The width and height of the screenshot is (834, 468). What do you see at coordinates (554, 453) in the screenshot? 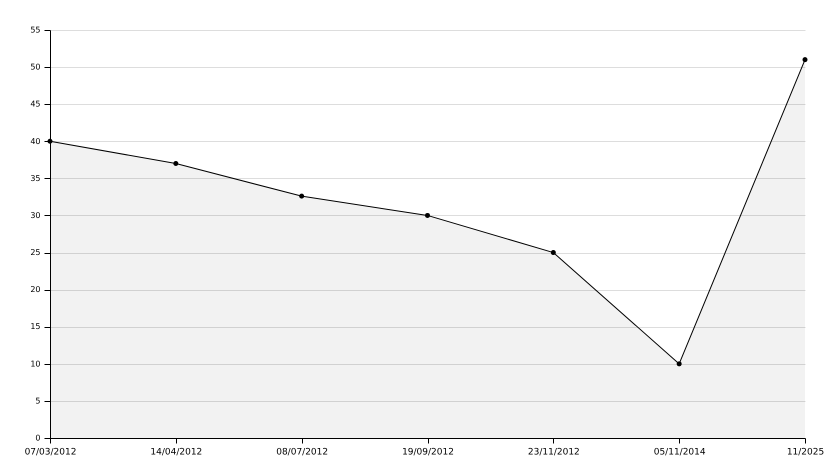
I see `x-tick-label: 23/11/2012` at bounding box center [554, 453].